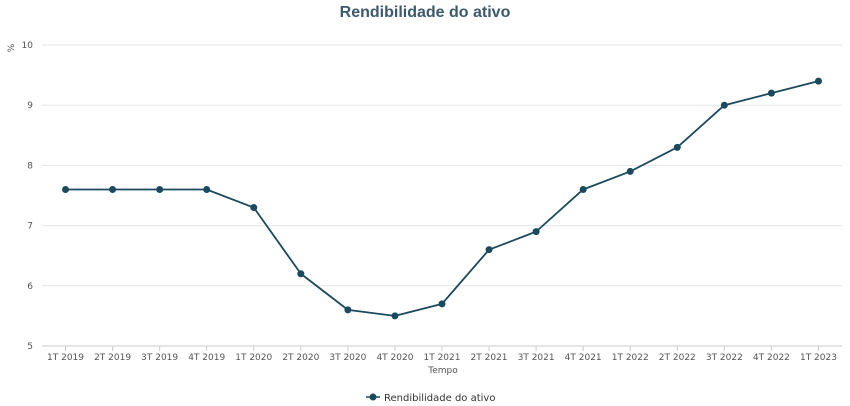 The height and width of the screenshot is (406, 850). I want to click on x-tick-label: 2T 2022, so click(677, 358).